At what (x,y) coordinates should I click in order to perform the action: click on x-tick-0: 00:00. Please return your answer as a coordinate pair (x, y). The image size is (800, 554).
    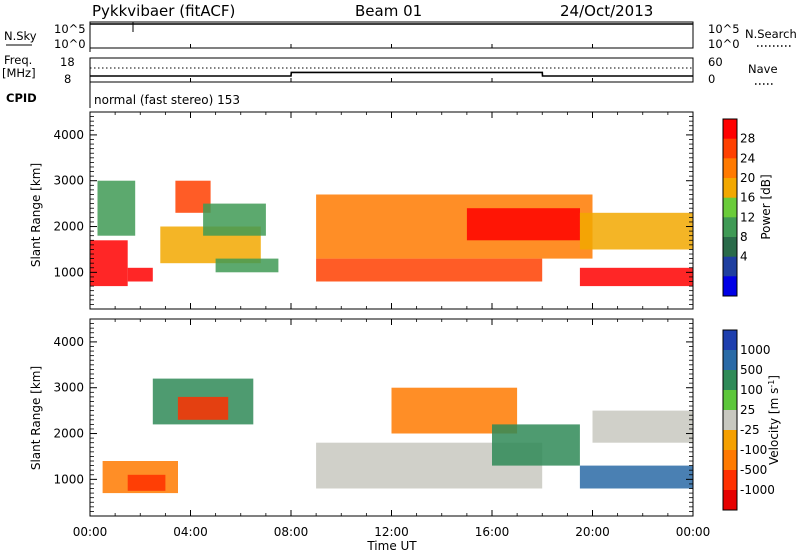
    Looking at the image, I should click on (90, 532).